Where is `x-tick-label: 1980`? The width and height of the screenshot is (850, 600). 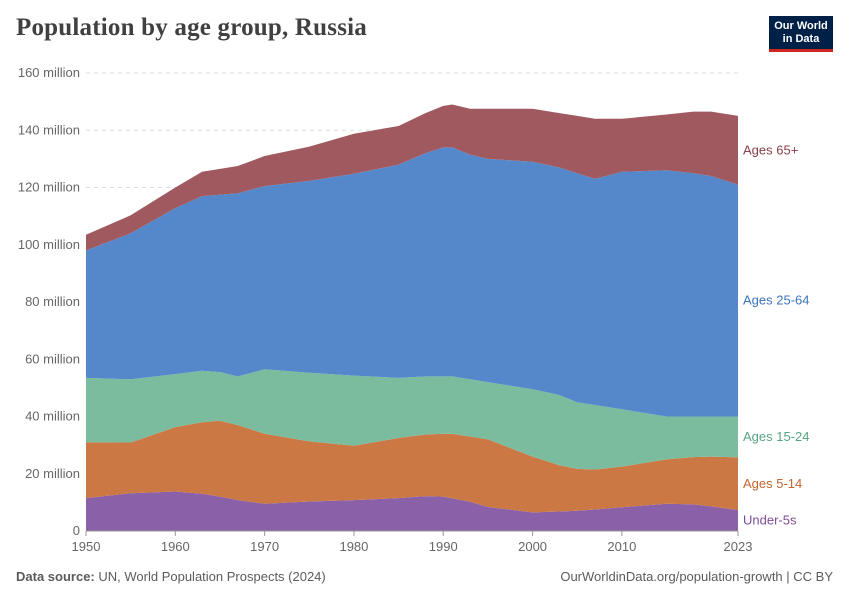
x-tick-label: 1980 is located at coordinates (353, 546).